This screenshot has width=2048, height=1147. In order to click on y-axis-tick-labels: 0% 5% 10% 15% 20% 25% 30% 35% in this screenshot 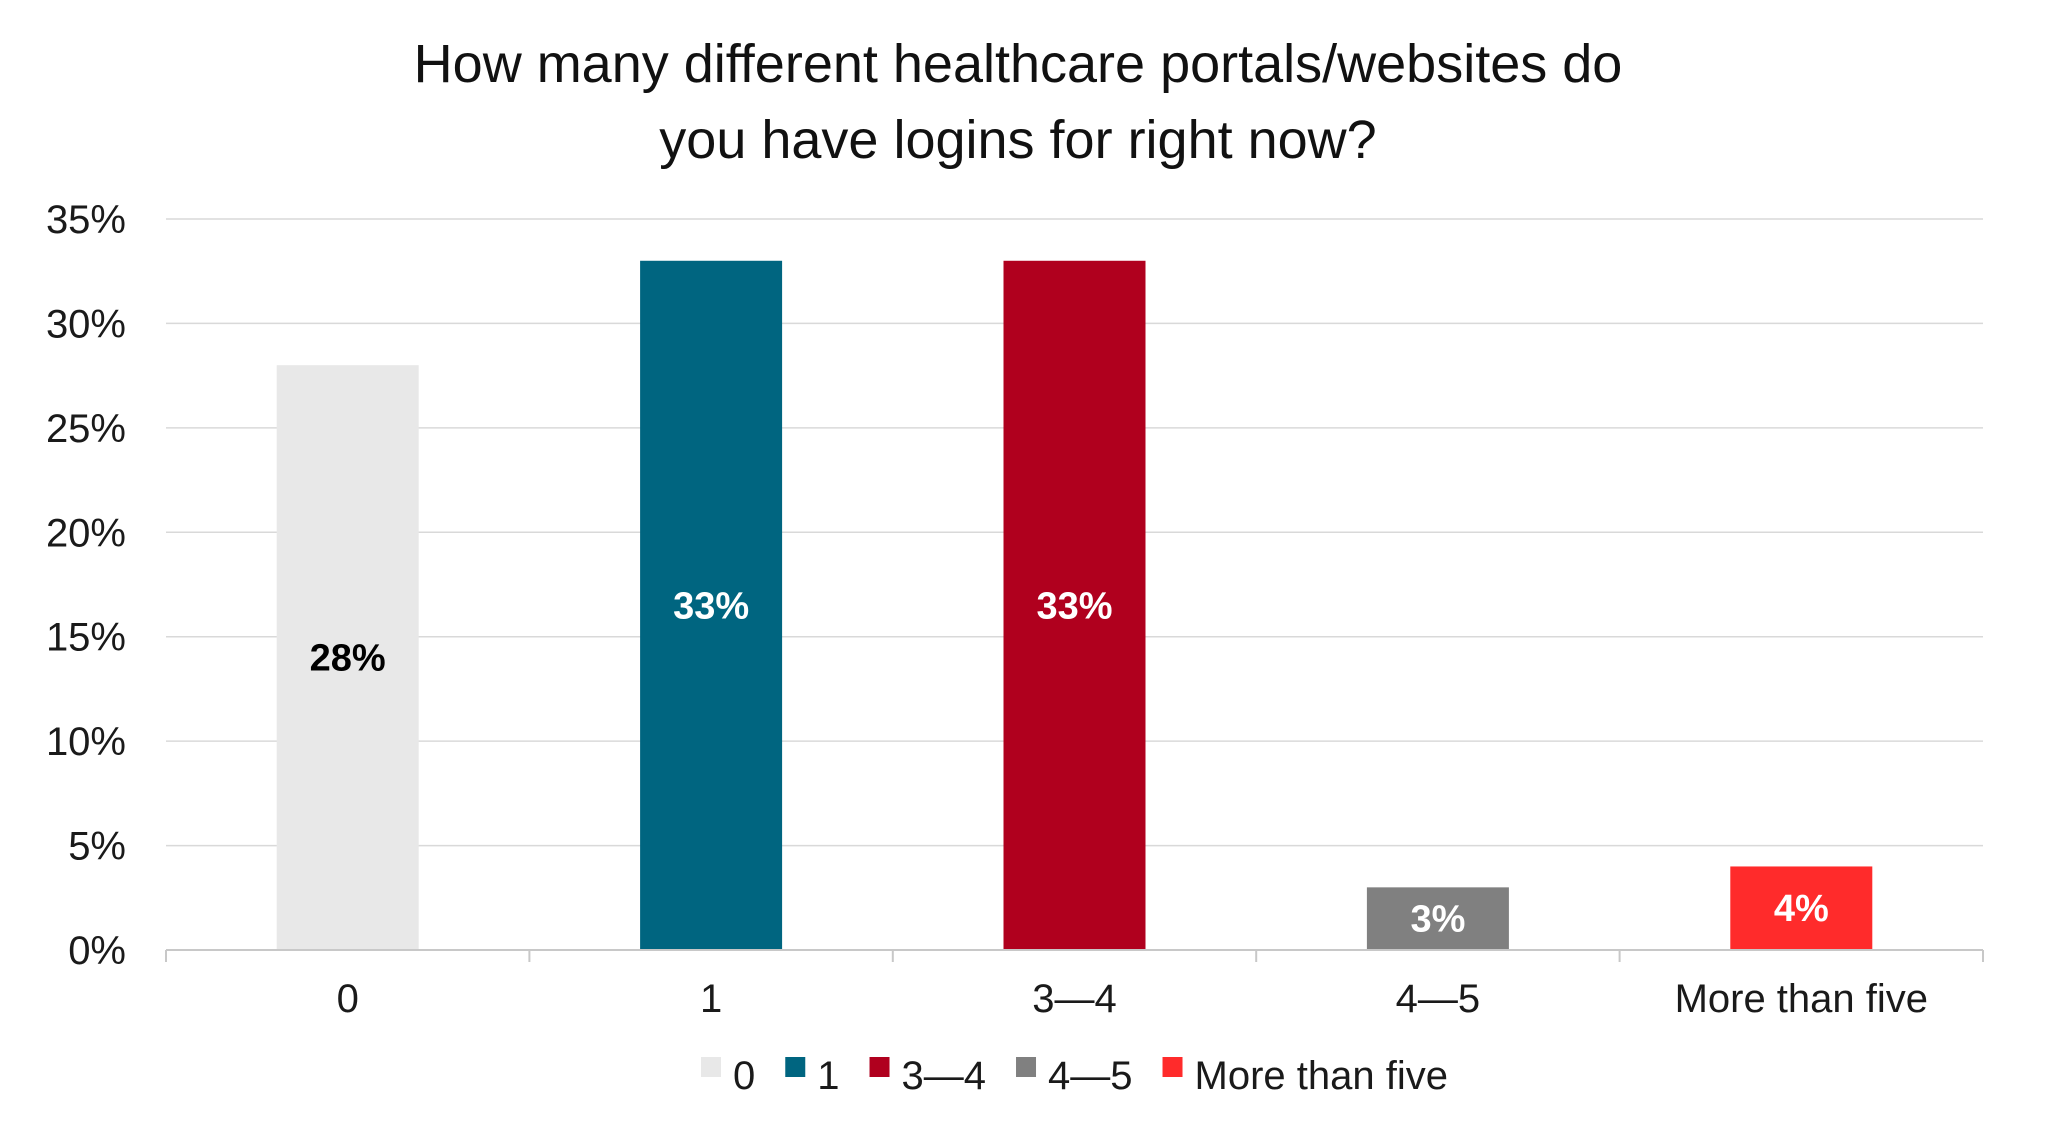, I will do `click(86, 585)`.